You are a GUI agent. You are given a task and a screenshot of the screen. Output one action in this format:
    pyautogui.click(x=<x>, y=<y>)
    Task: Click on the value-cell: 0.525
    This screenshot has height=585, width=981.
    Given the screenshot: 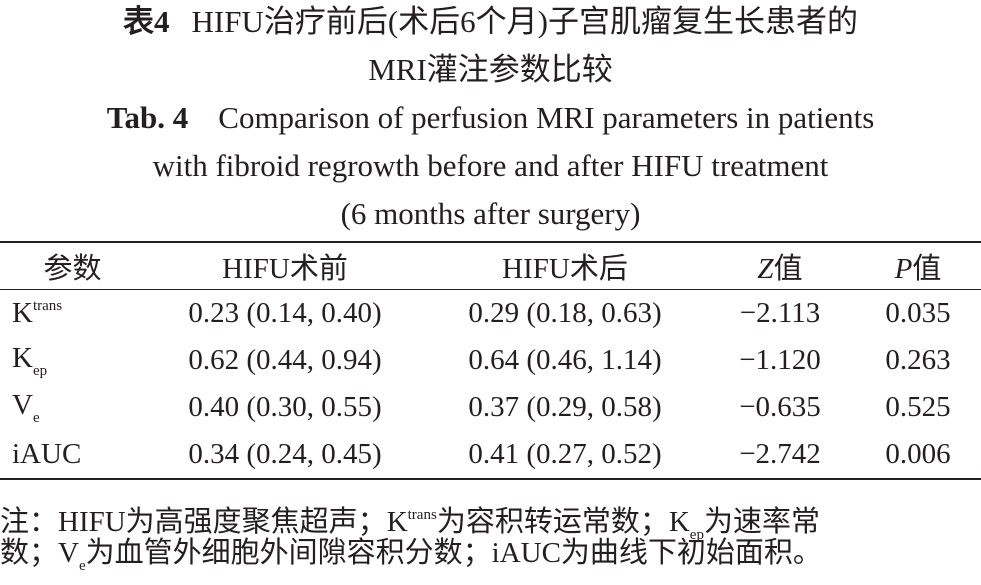 What is the action you would take?
    pyautogui.click(x=918, y=407)
    